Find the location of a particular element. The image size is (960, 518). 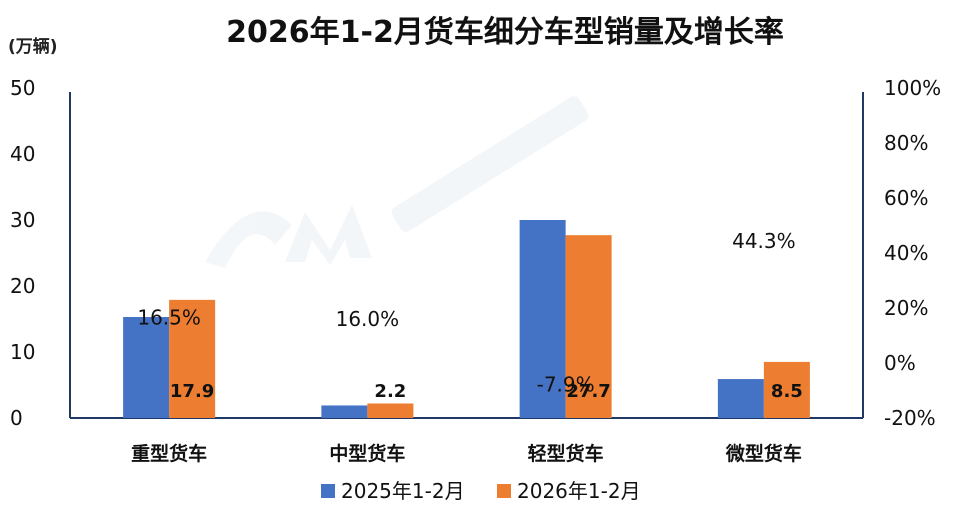

category-label: 中型货车 is located at coordinates (367, 453).